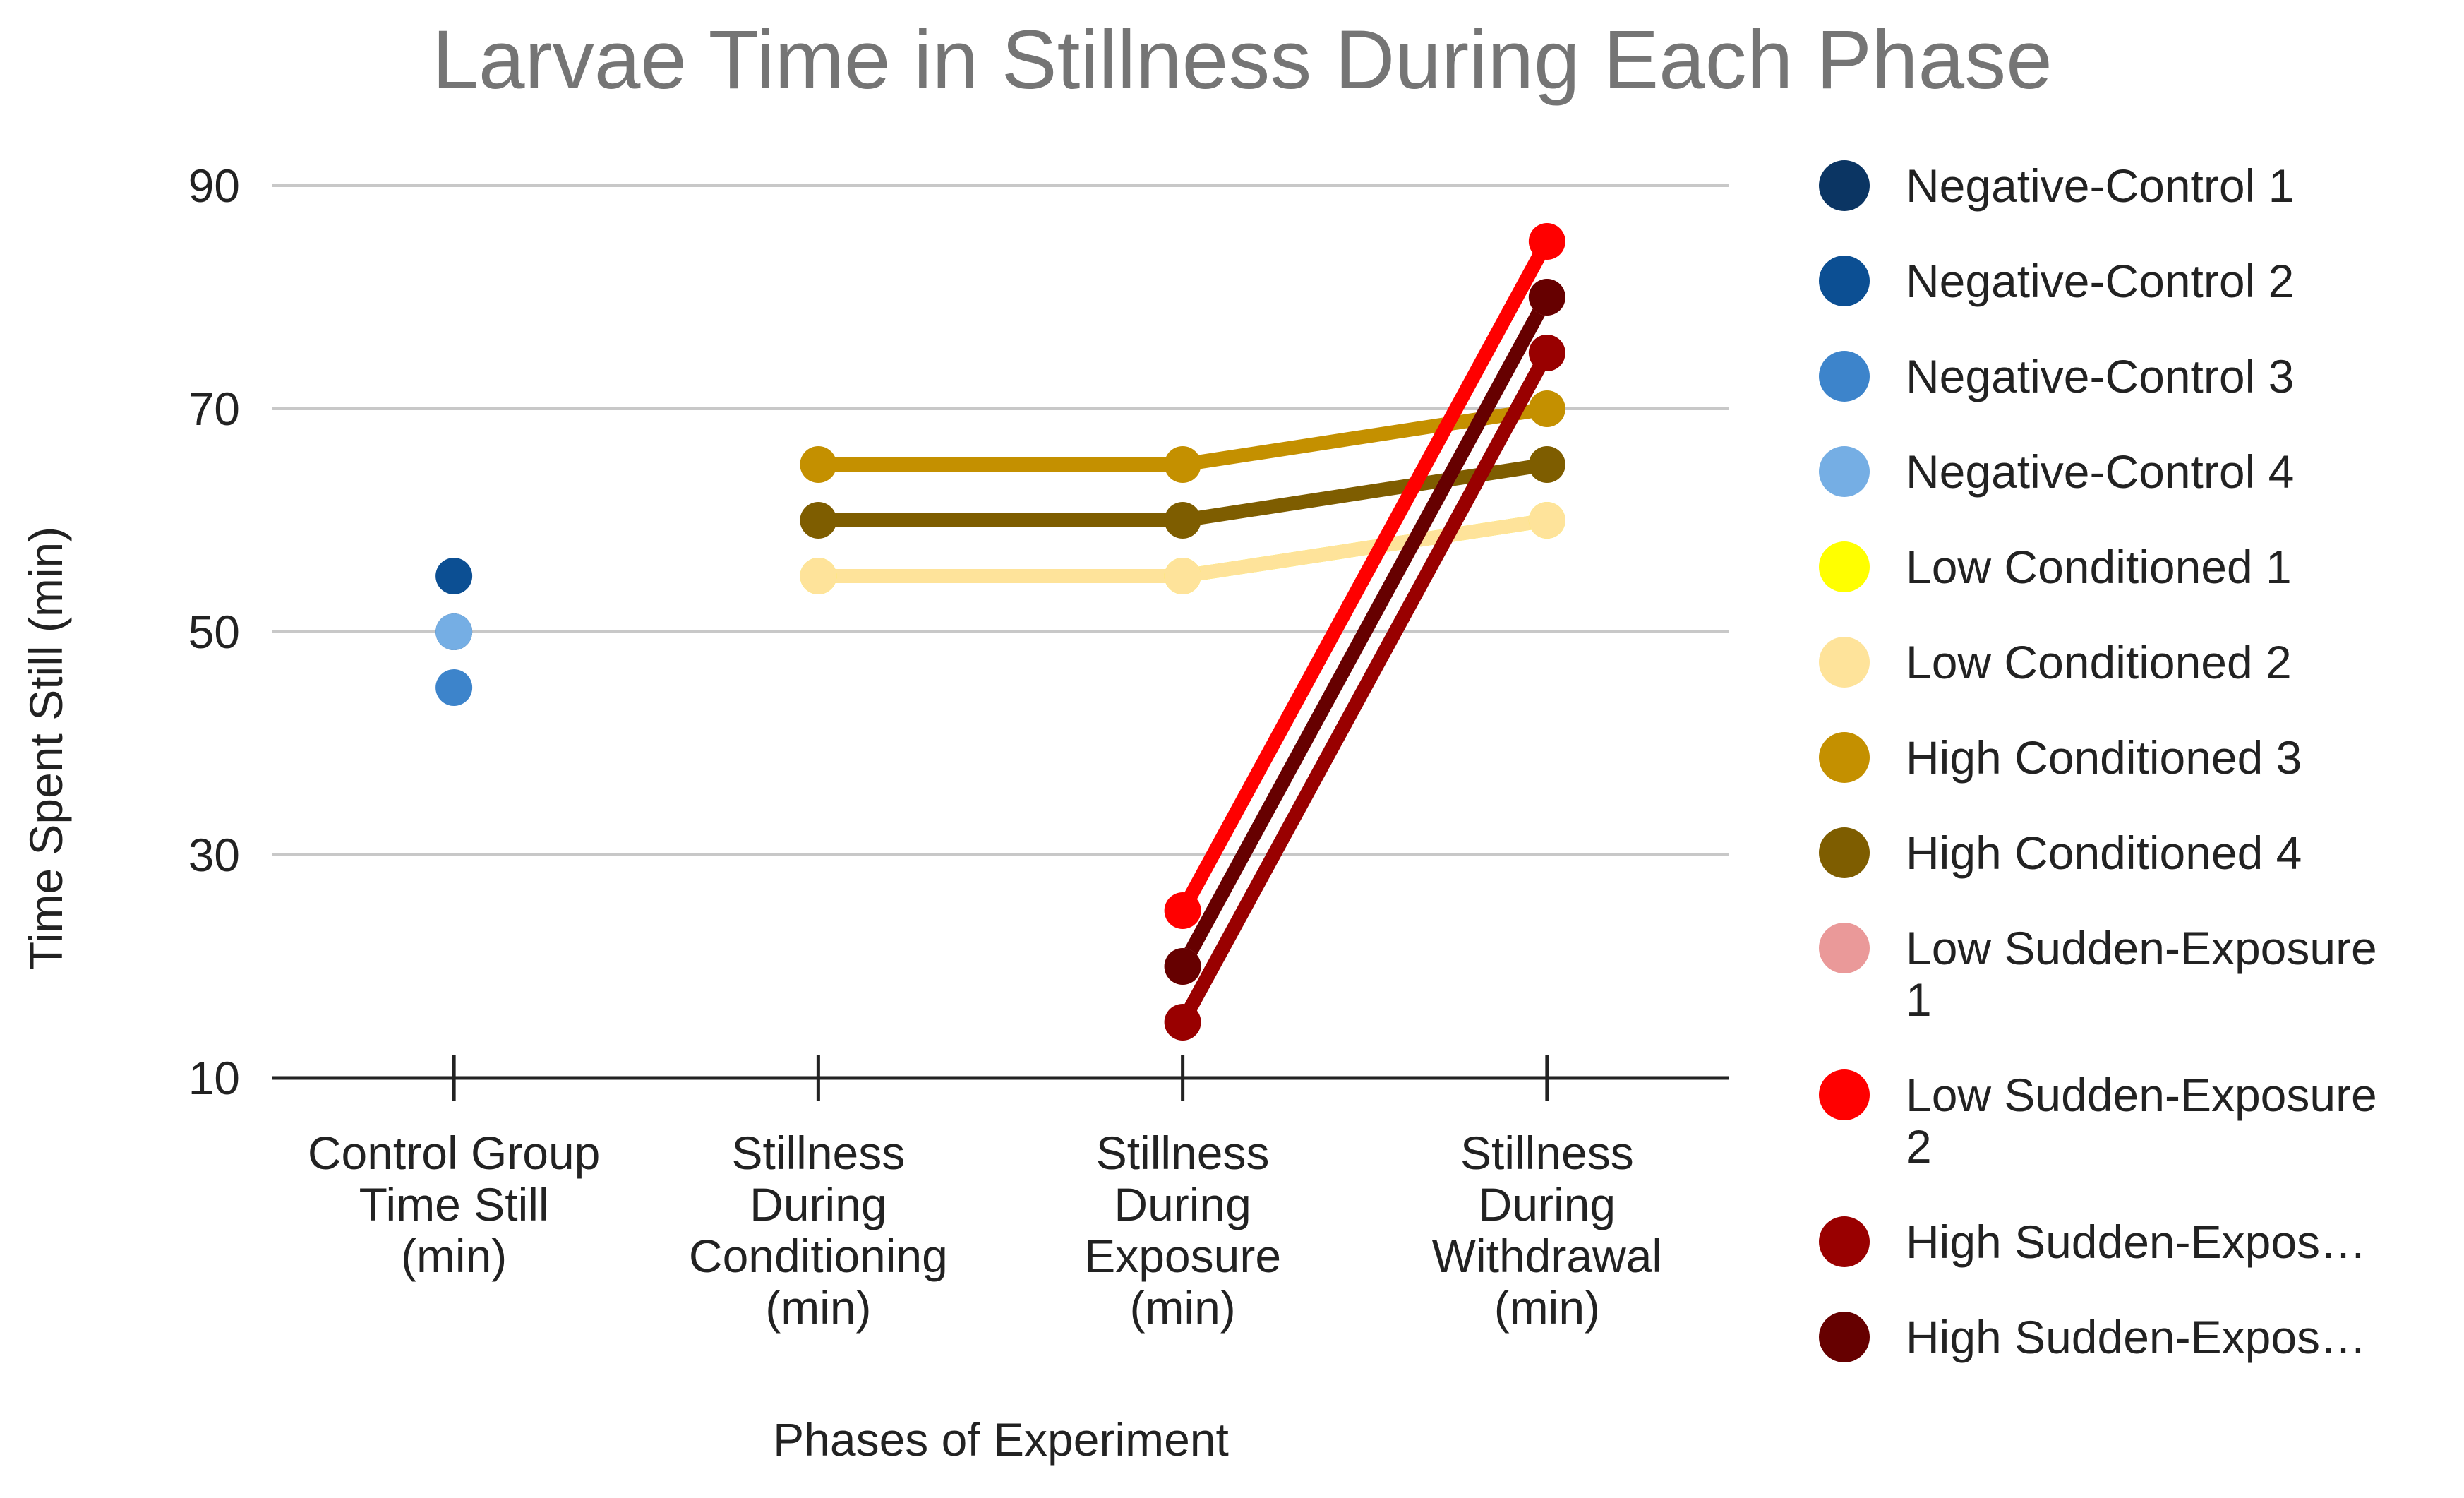  Describe the element at coordinates (2141, 974) in the screenshot. I see `legend-label: Low Sudden-Exposure 1` at that location.